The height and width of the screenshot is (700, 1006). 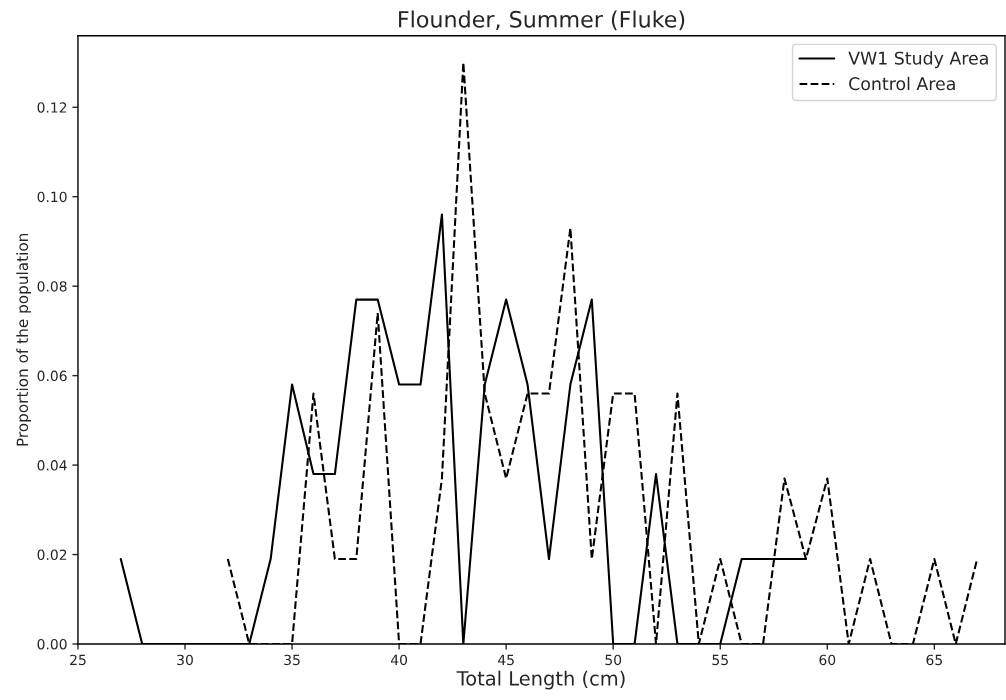 I want to click on x-tick-label: 45, so click(x=506, y=660).